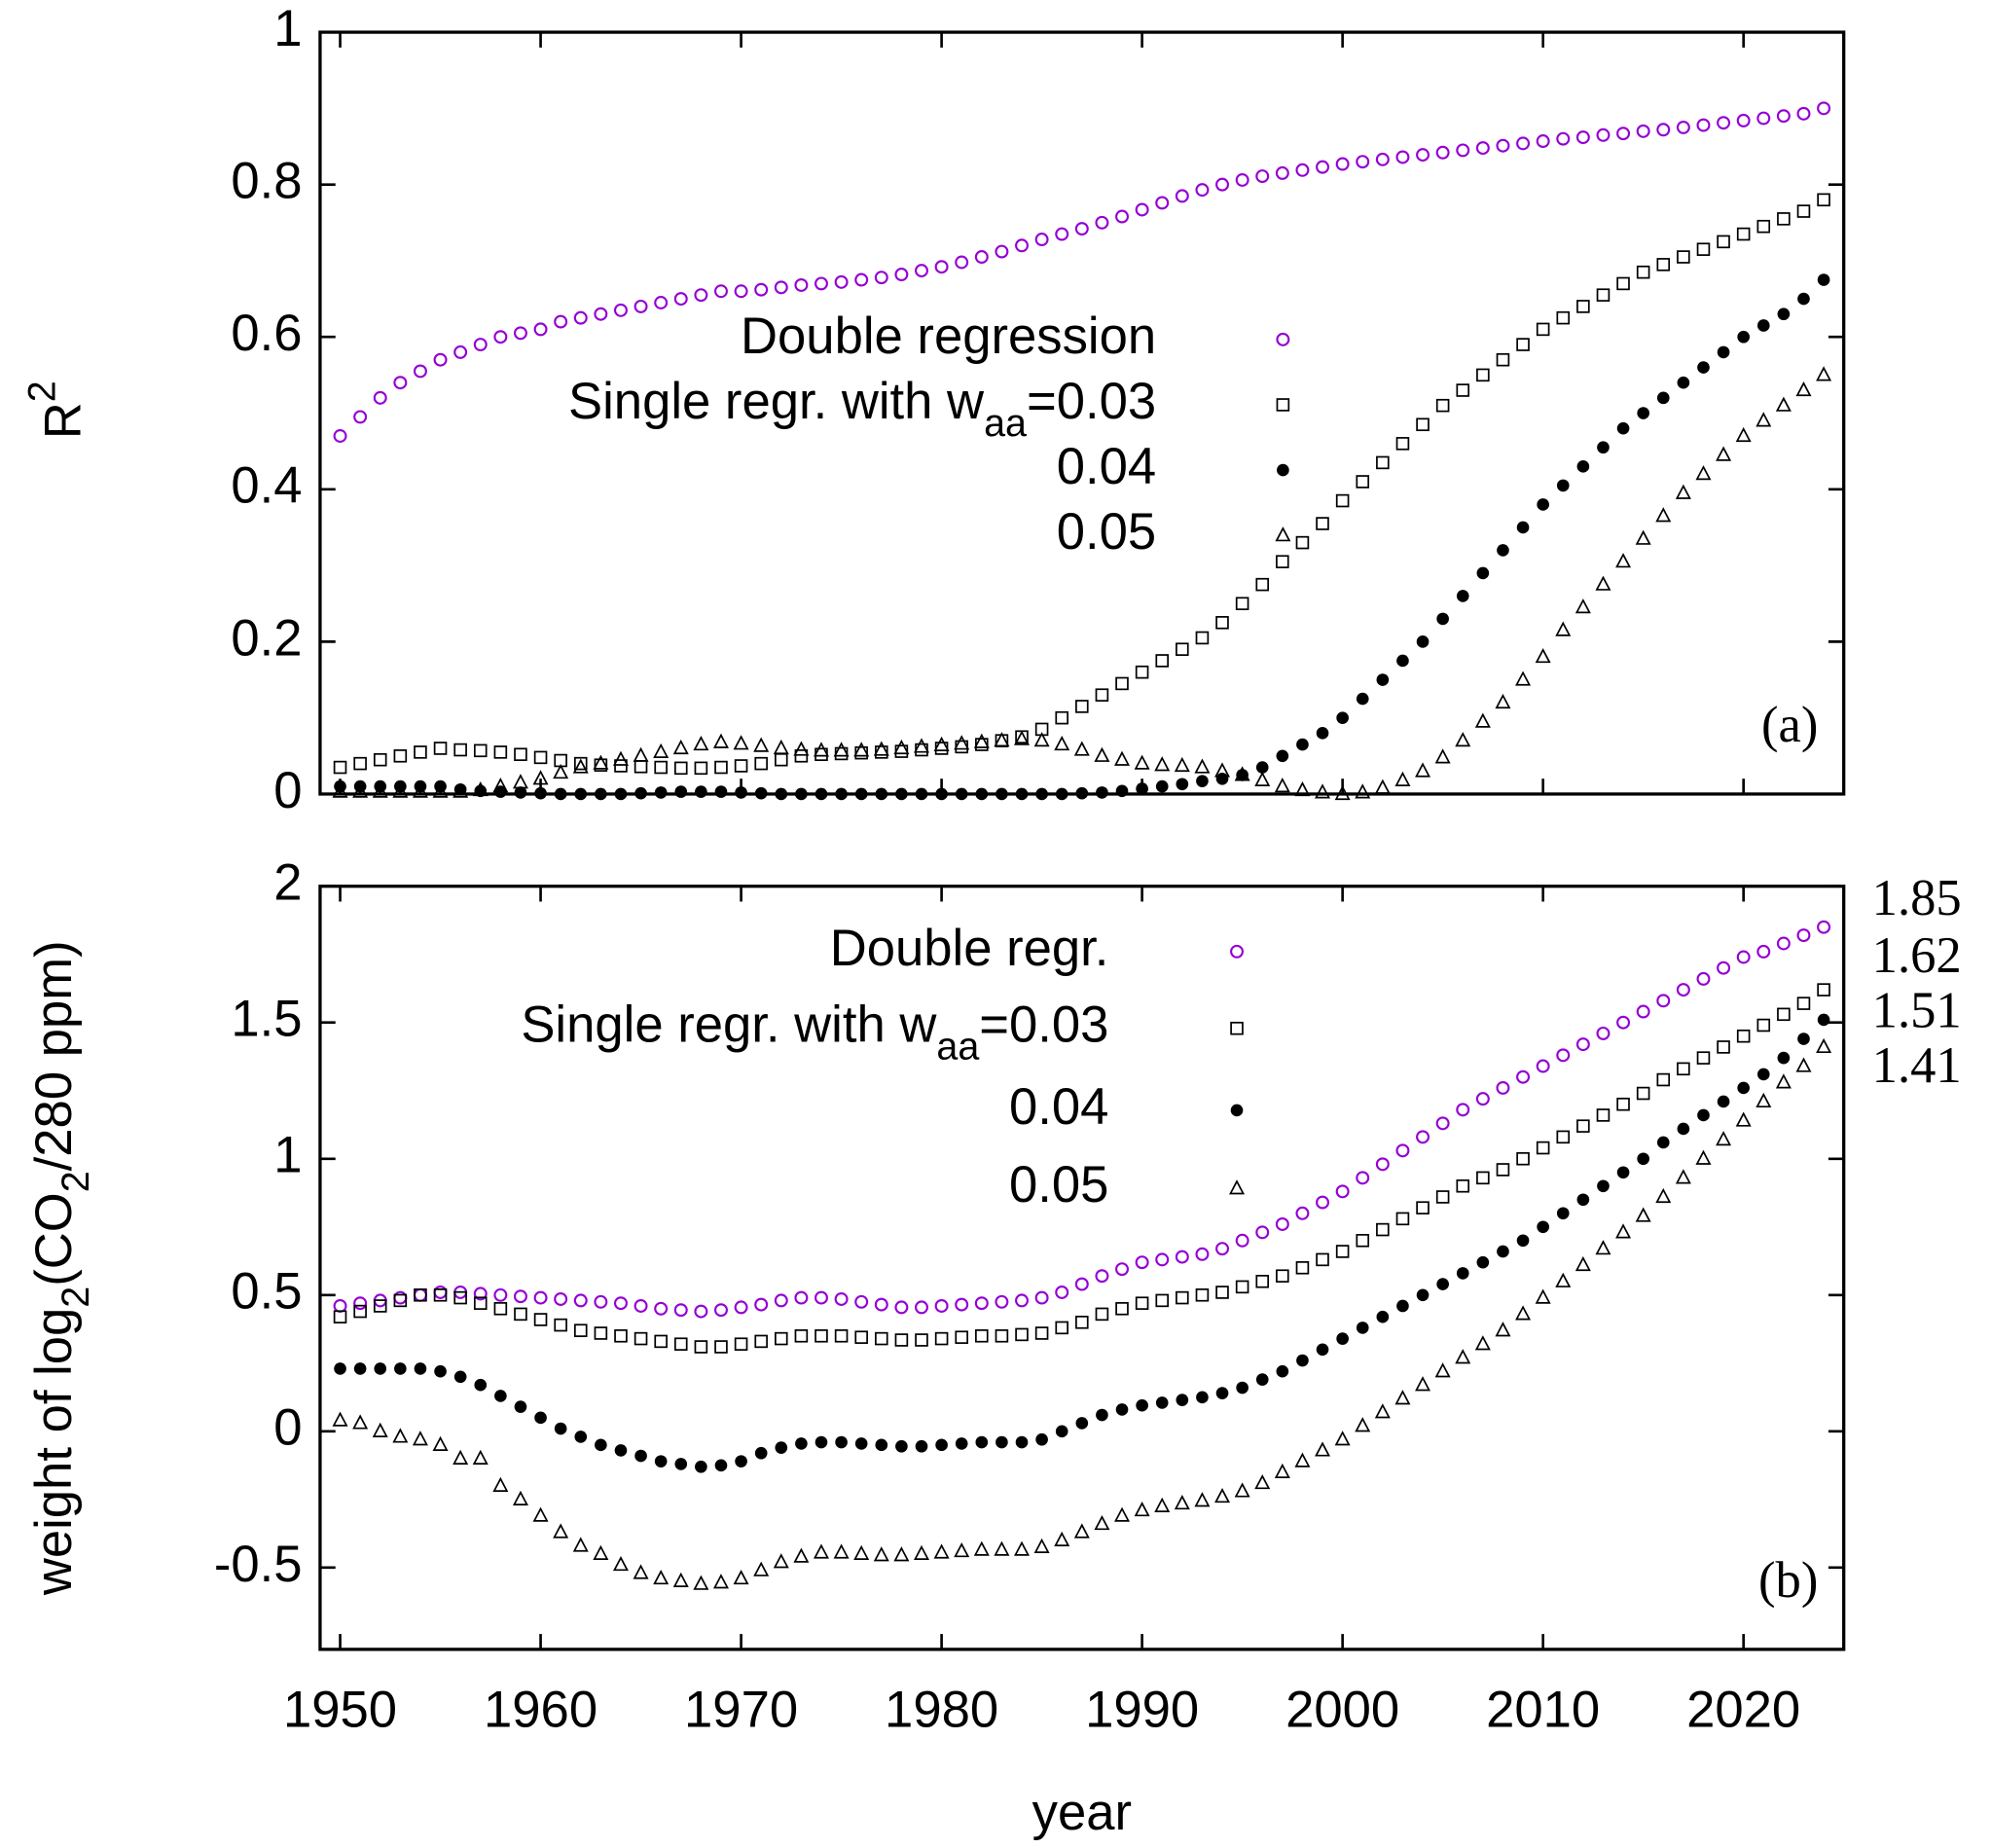  Describe the element at coordinates (1043, 1025) in the screenshot. I see `text-segment: =0.03` at that location.